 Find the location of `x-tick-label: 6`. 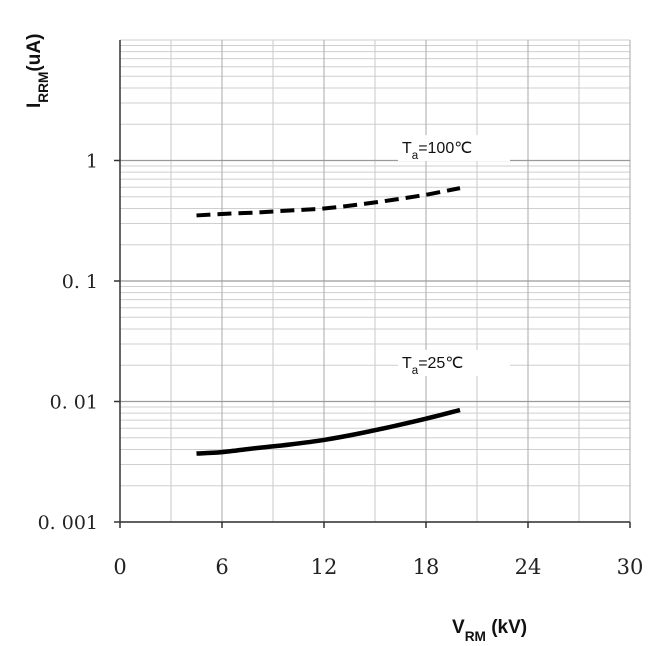

x-tick-label: 6 is located at coordinates (221, 567).